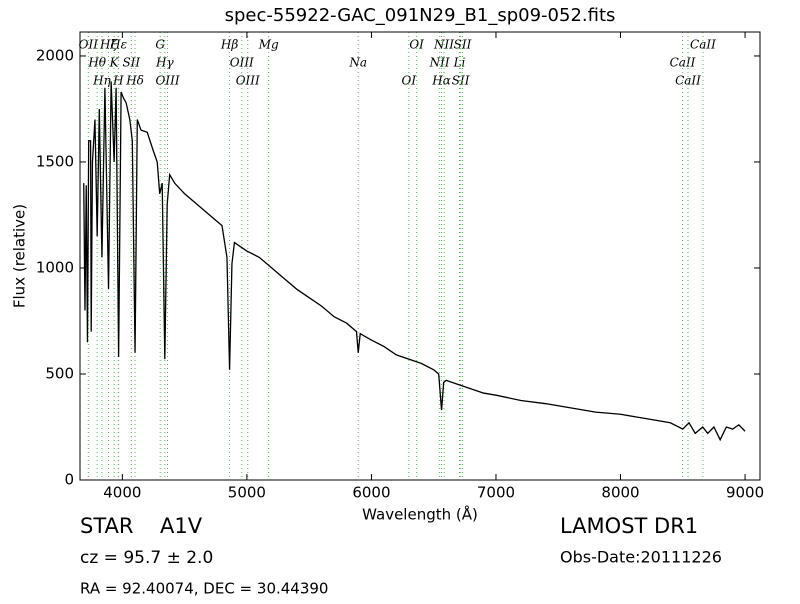 This screenshot has width=800, height=604. What do you see at coordinates (181, 526) in the screenshot?
I see `subclass-label: A1V` at bounding box center [181, 526].